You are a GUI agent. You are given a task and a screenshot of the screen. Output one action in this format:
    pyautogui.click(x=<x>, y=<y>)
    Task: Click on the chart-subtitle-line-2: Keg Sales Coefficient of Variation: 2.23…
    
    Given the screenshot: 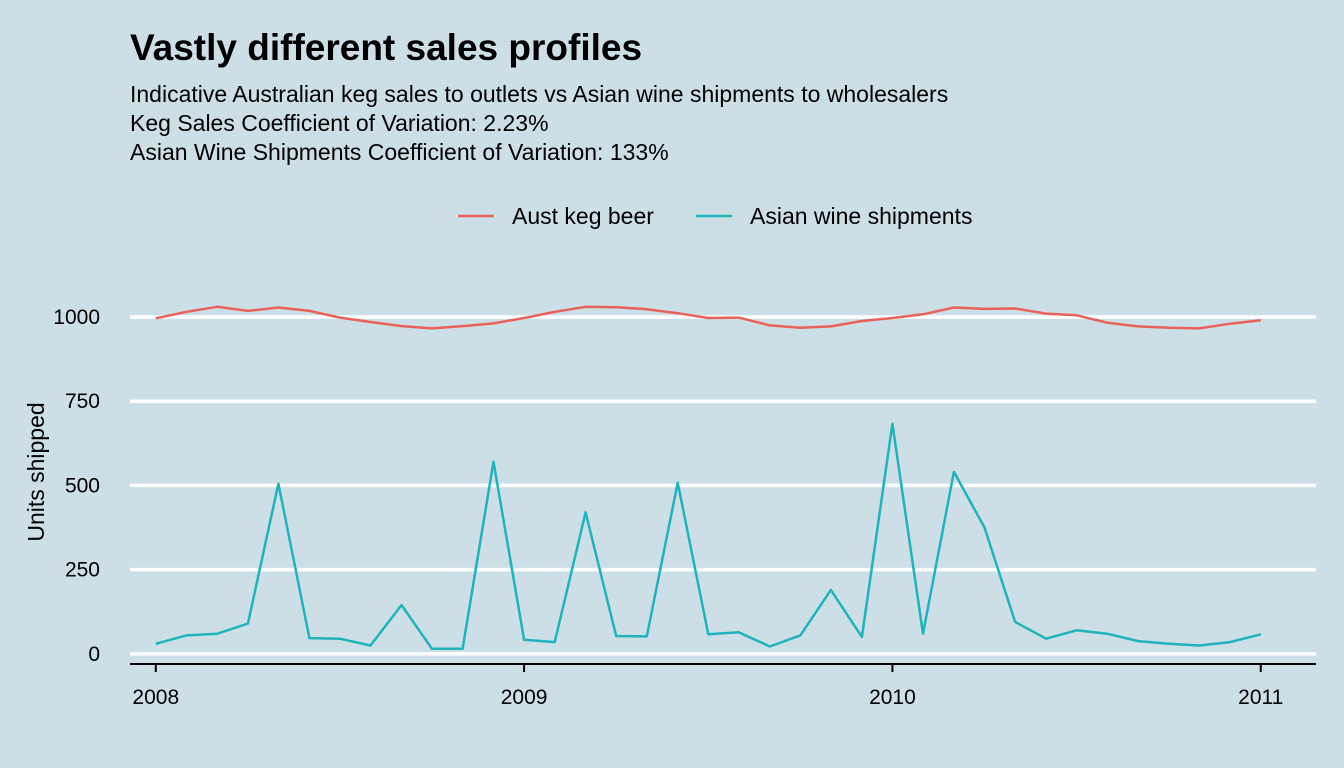 What is the action you would take?
    pyautogui.click(x=339, y=123)
    